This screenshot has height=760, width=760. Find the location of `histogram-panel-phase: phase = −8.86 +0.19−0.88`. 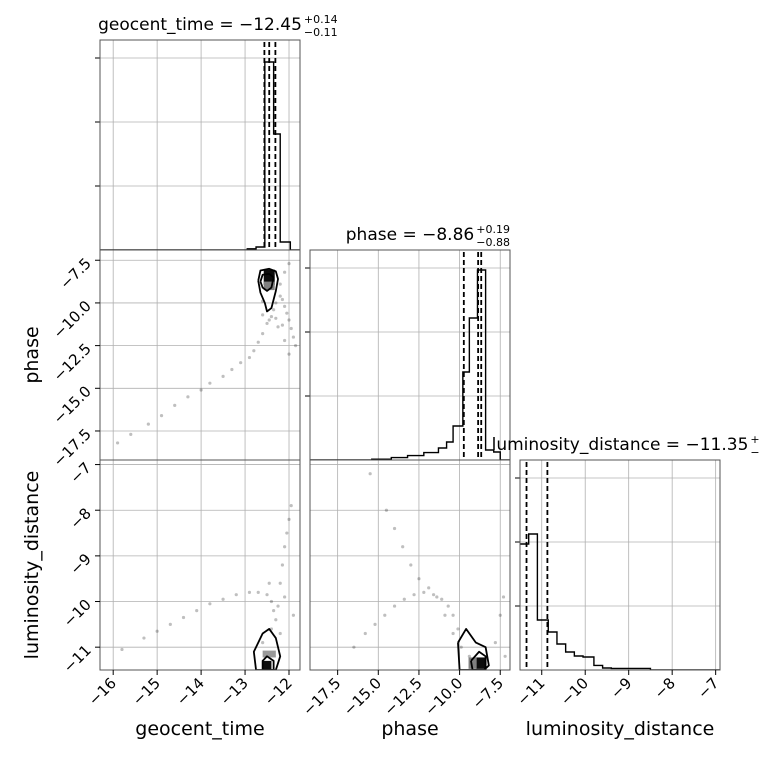

histogram-panel-phase: phase = −8.86 +0.19−0.88 is located at coordinates (408, 342).